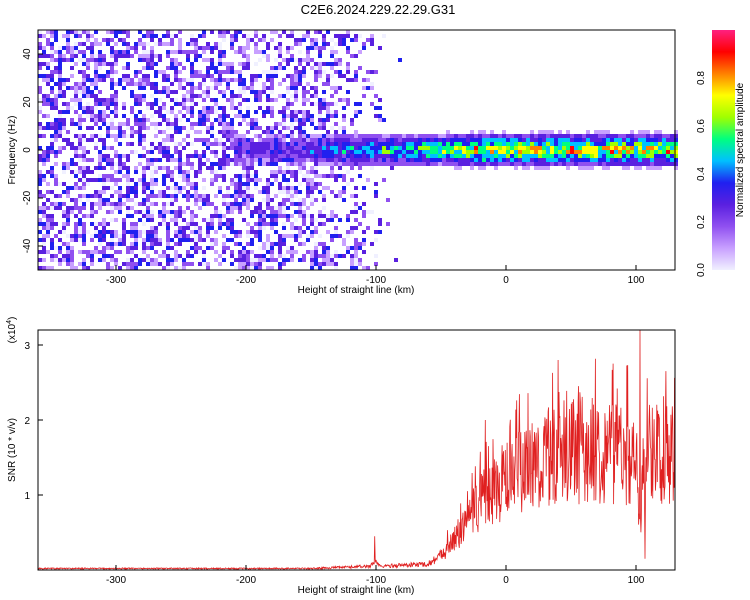 The height and width of the screenshot is (600, 750). What do you see at coordinates (12, 150) in the screenshot?
I see `spectrogram-y-label: Frequency (Hz)` at bounding box center [12, 150].